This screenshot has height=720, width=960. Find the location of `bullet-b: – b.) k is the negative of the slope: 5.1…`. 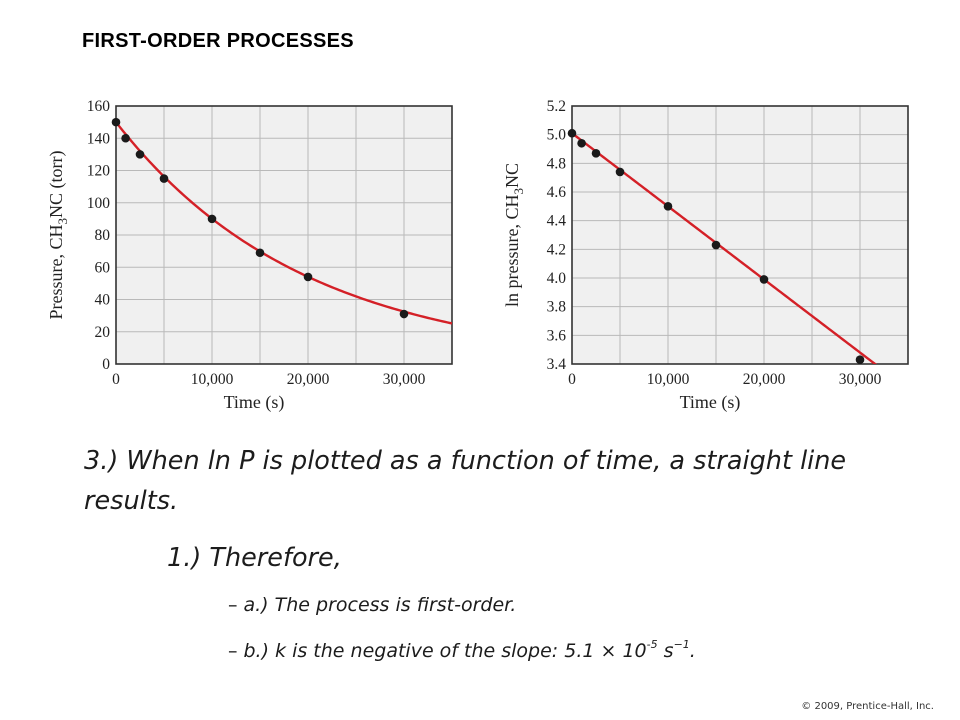

bullet-b: – b.) k is the negative of the slope: 5.1… is located at coordinates (462, 650).